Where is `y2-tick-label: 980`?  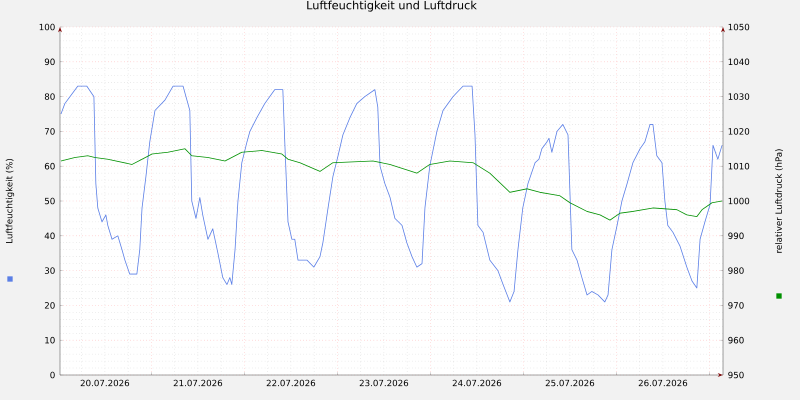 y2-tick-label: 980 is located at coordinates (736, 270).